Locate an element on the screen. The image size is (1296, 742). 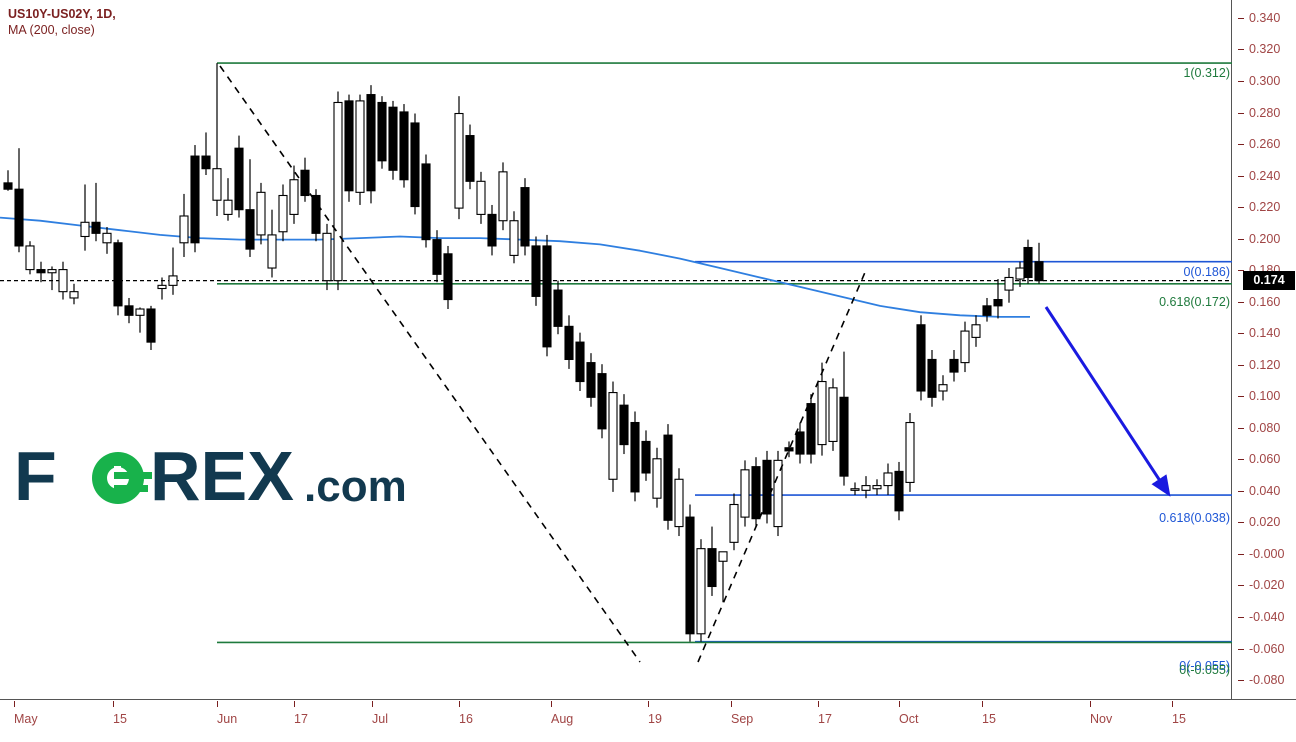
candle-body-down is located at coordinates (756, 493).